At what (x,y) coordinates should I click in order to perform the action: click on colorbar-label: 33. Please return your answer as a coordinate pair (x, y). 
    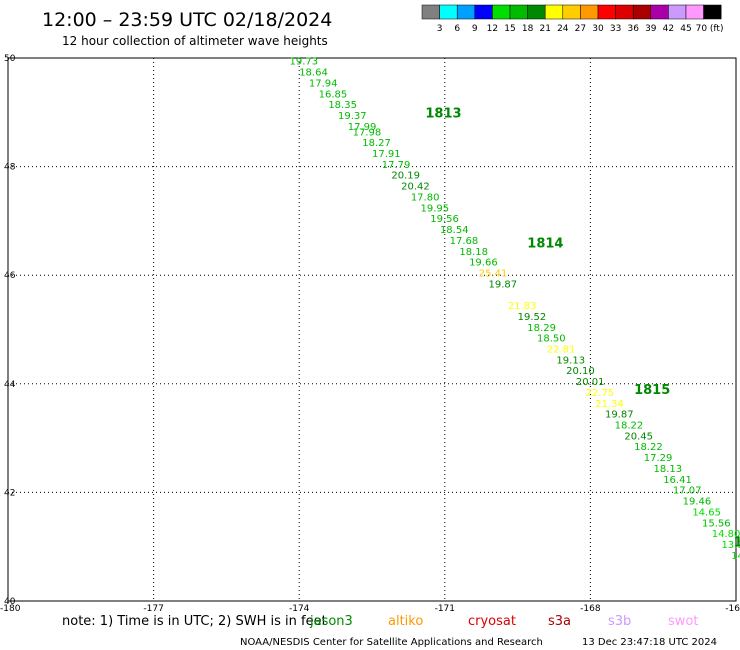
    Looking at the image, I should click on (615, 29).